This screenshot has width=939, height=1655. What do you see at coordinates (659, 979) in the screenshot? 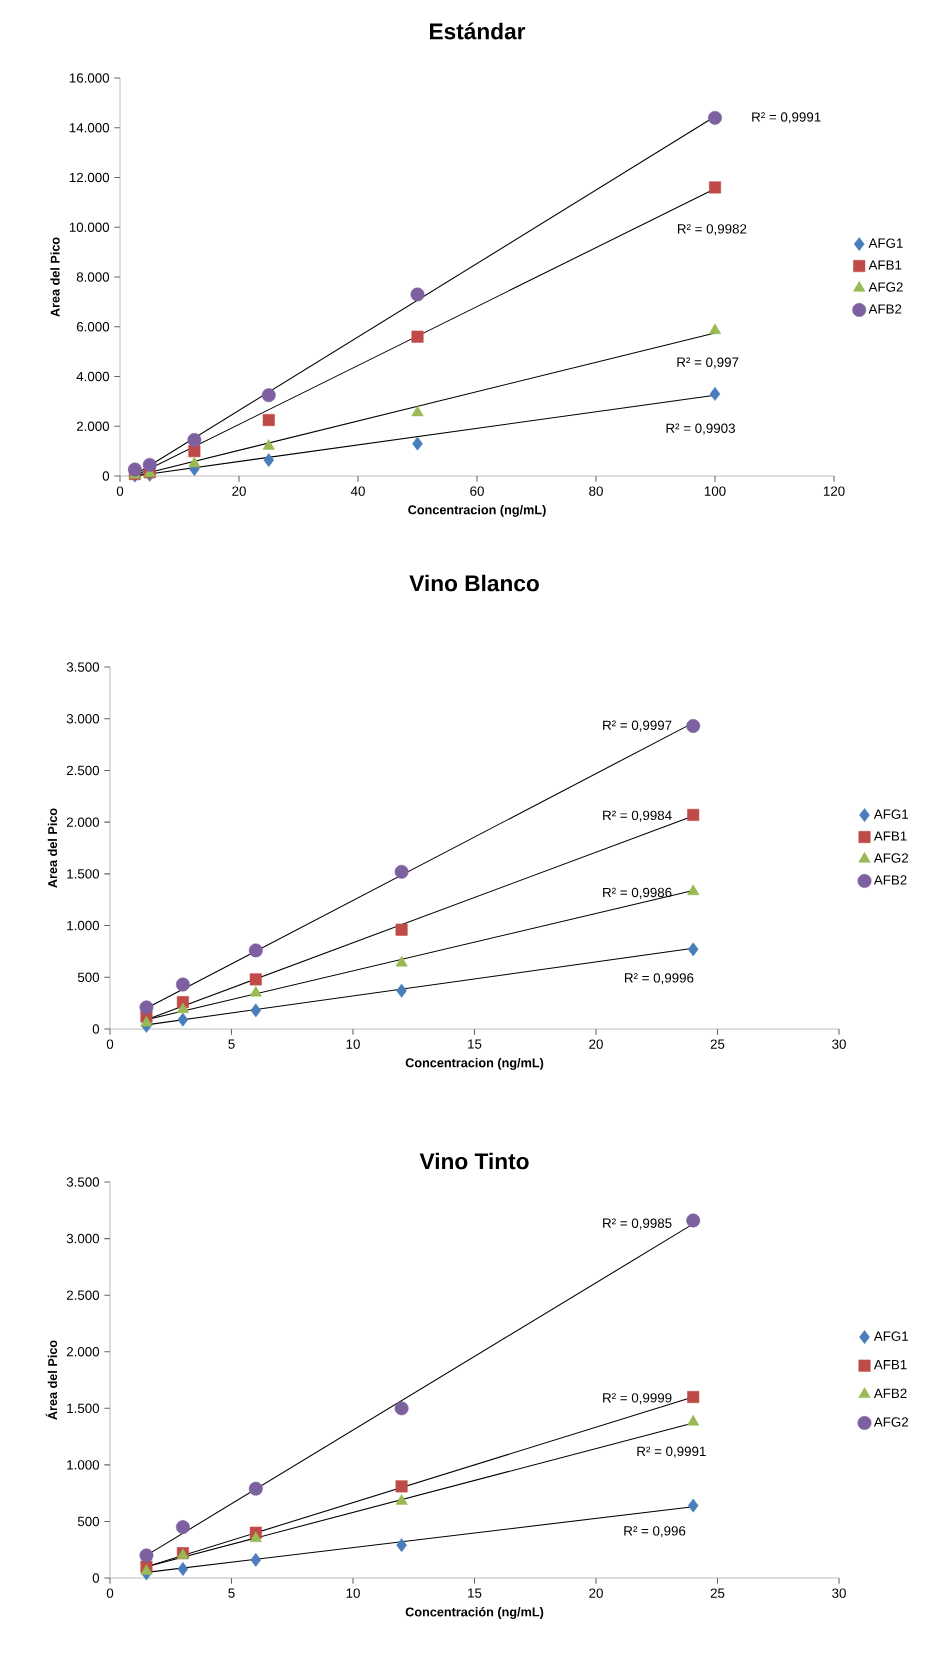
I see `annotation: R² = 0,9996` at bounding box center [659, 979].